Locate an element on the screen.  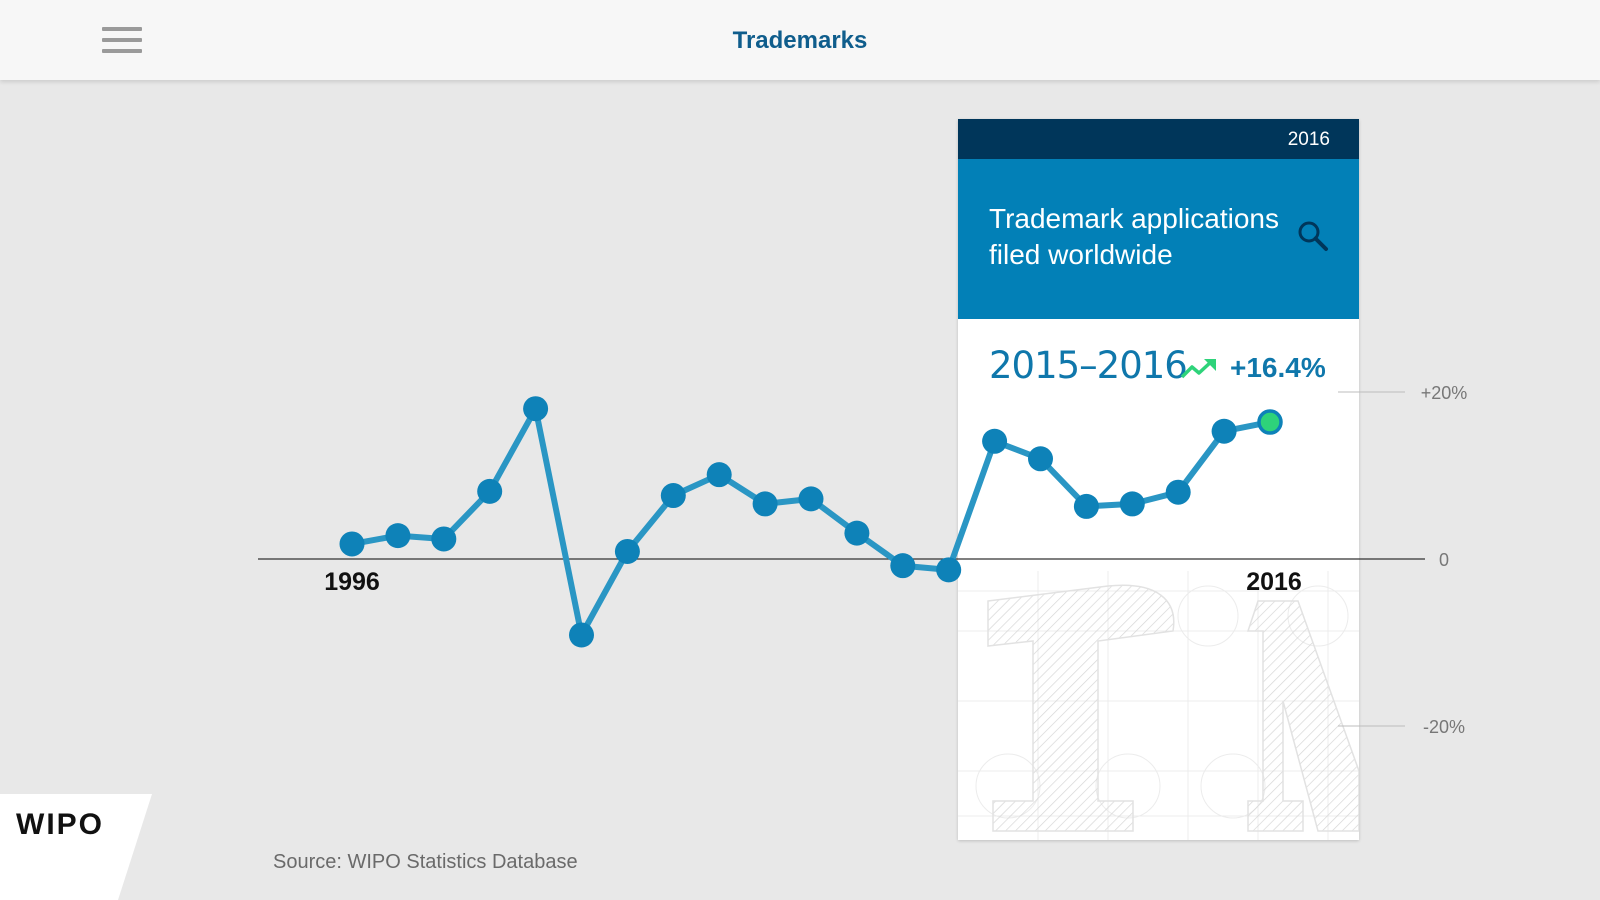
page-title: Trademarks is located at coordinates (800, 40).